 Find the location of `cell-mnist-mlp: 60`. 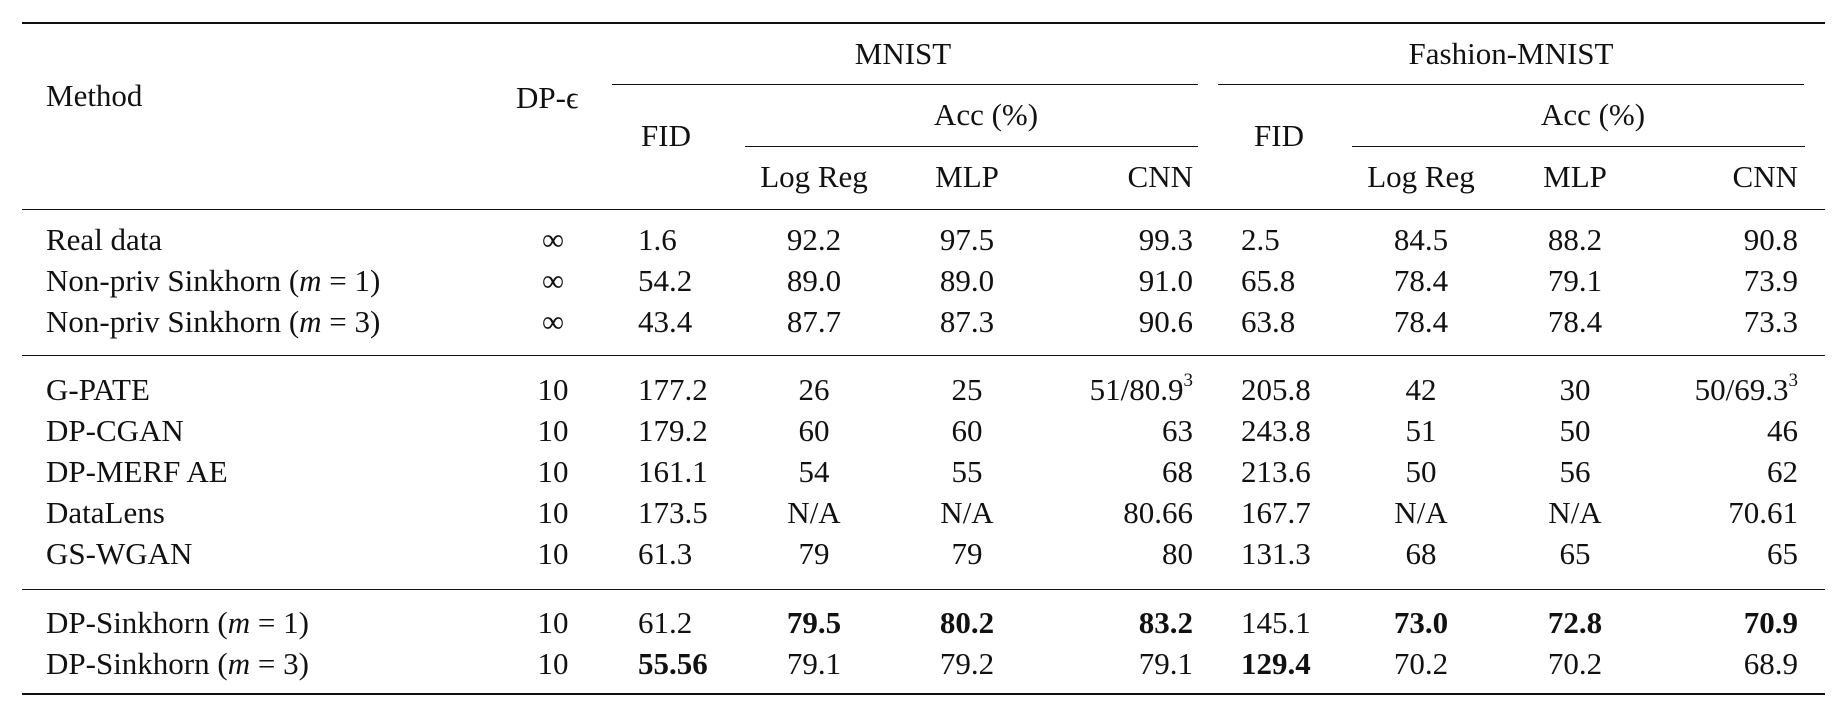

cell-mnist-mlp: 60 is located at coordinates (967, 431).